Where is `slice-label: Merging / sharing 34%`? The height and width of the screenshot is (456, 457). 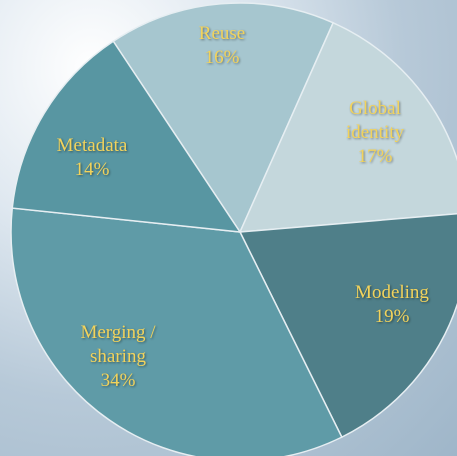 slice-label: Merging / sharing 34% is located at coordinates (118, 357).